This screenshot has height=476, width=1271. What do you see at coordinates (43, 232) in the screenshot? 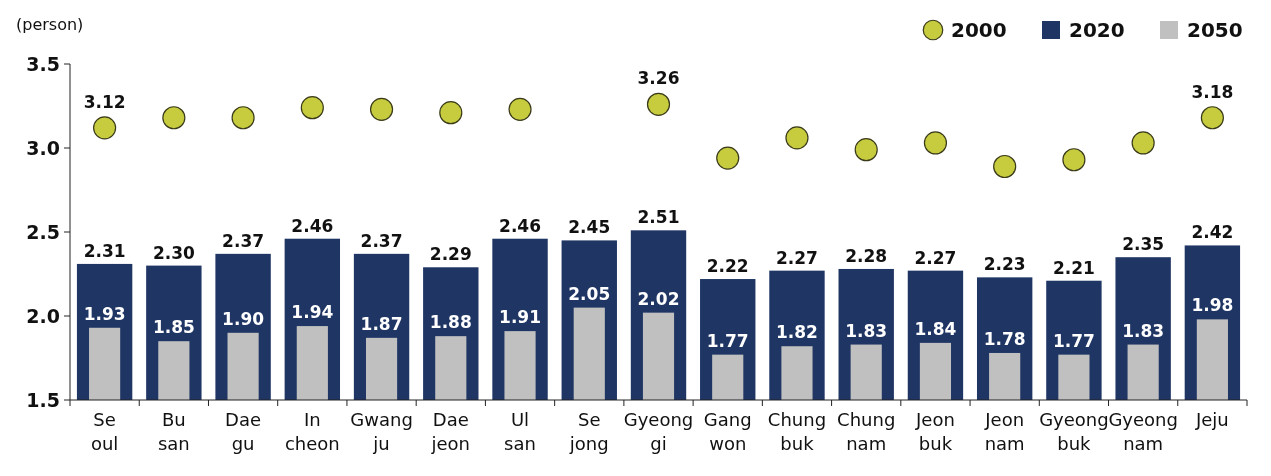
I see `y-tick-label: 2.5` at bounding box center [43, 232].